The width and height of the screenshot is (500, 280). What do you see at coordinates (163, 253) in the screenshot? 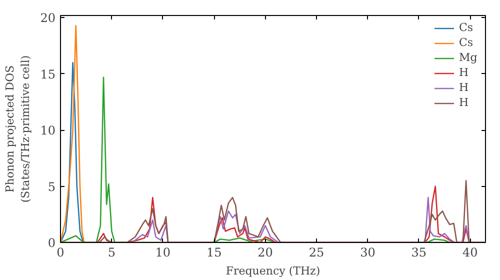
I see `x-tick-label: 10` at bounding box center [163, 253].